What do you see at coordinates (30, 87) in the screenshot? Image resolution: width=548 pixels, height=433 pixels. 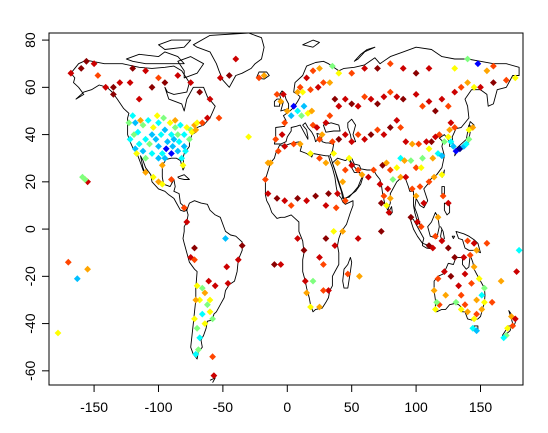 I see `y-tick-label: 60` at bounding box center [30, 87].